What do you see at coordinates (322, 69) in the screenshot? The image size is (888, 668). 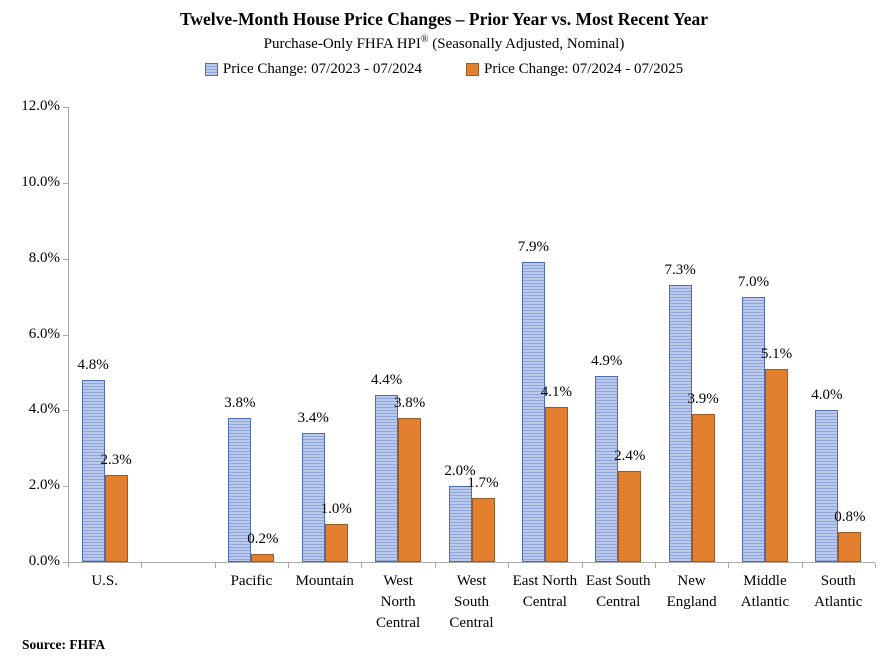 I see `legend-label-prior-year: Price Change: 07/2023 - 07/2024` at bounding box center [322, 69].